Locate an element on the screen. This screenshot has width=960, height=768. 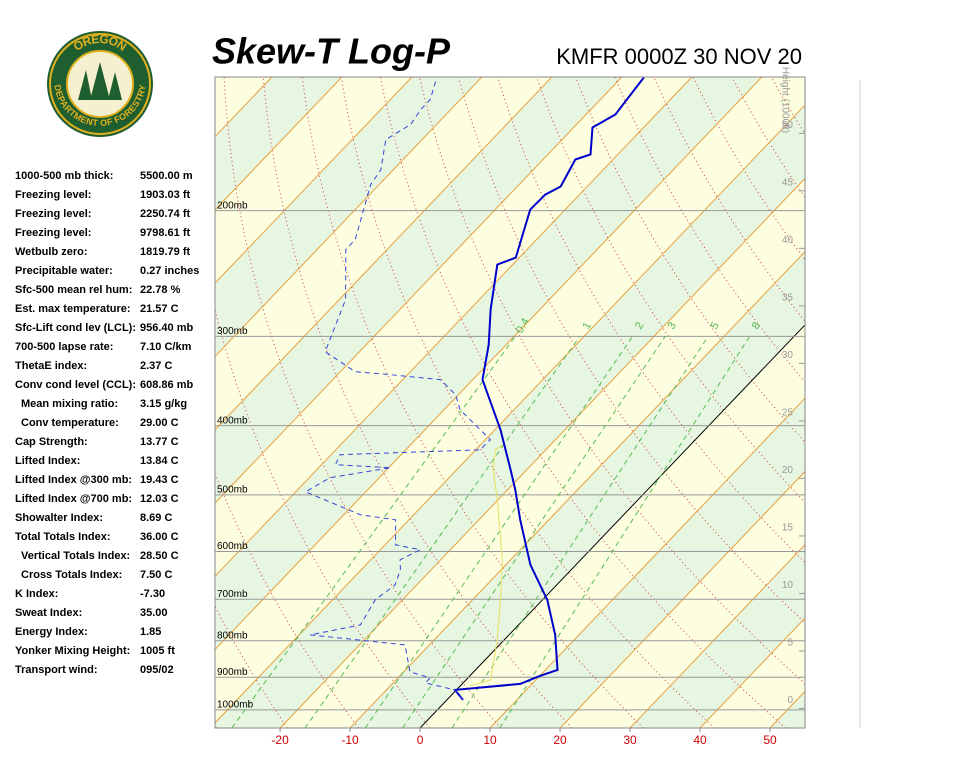
x-tick-label: -10 is located at coordinates (350, 740).